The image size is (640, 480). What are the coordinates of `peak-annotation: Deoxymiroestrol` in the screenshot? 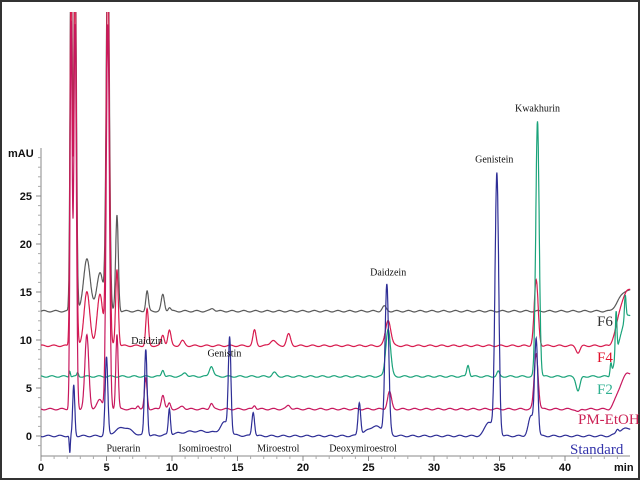 It's located at (363, 448).